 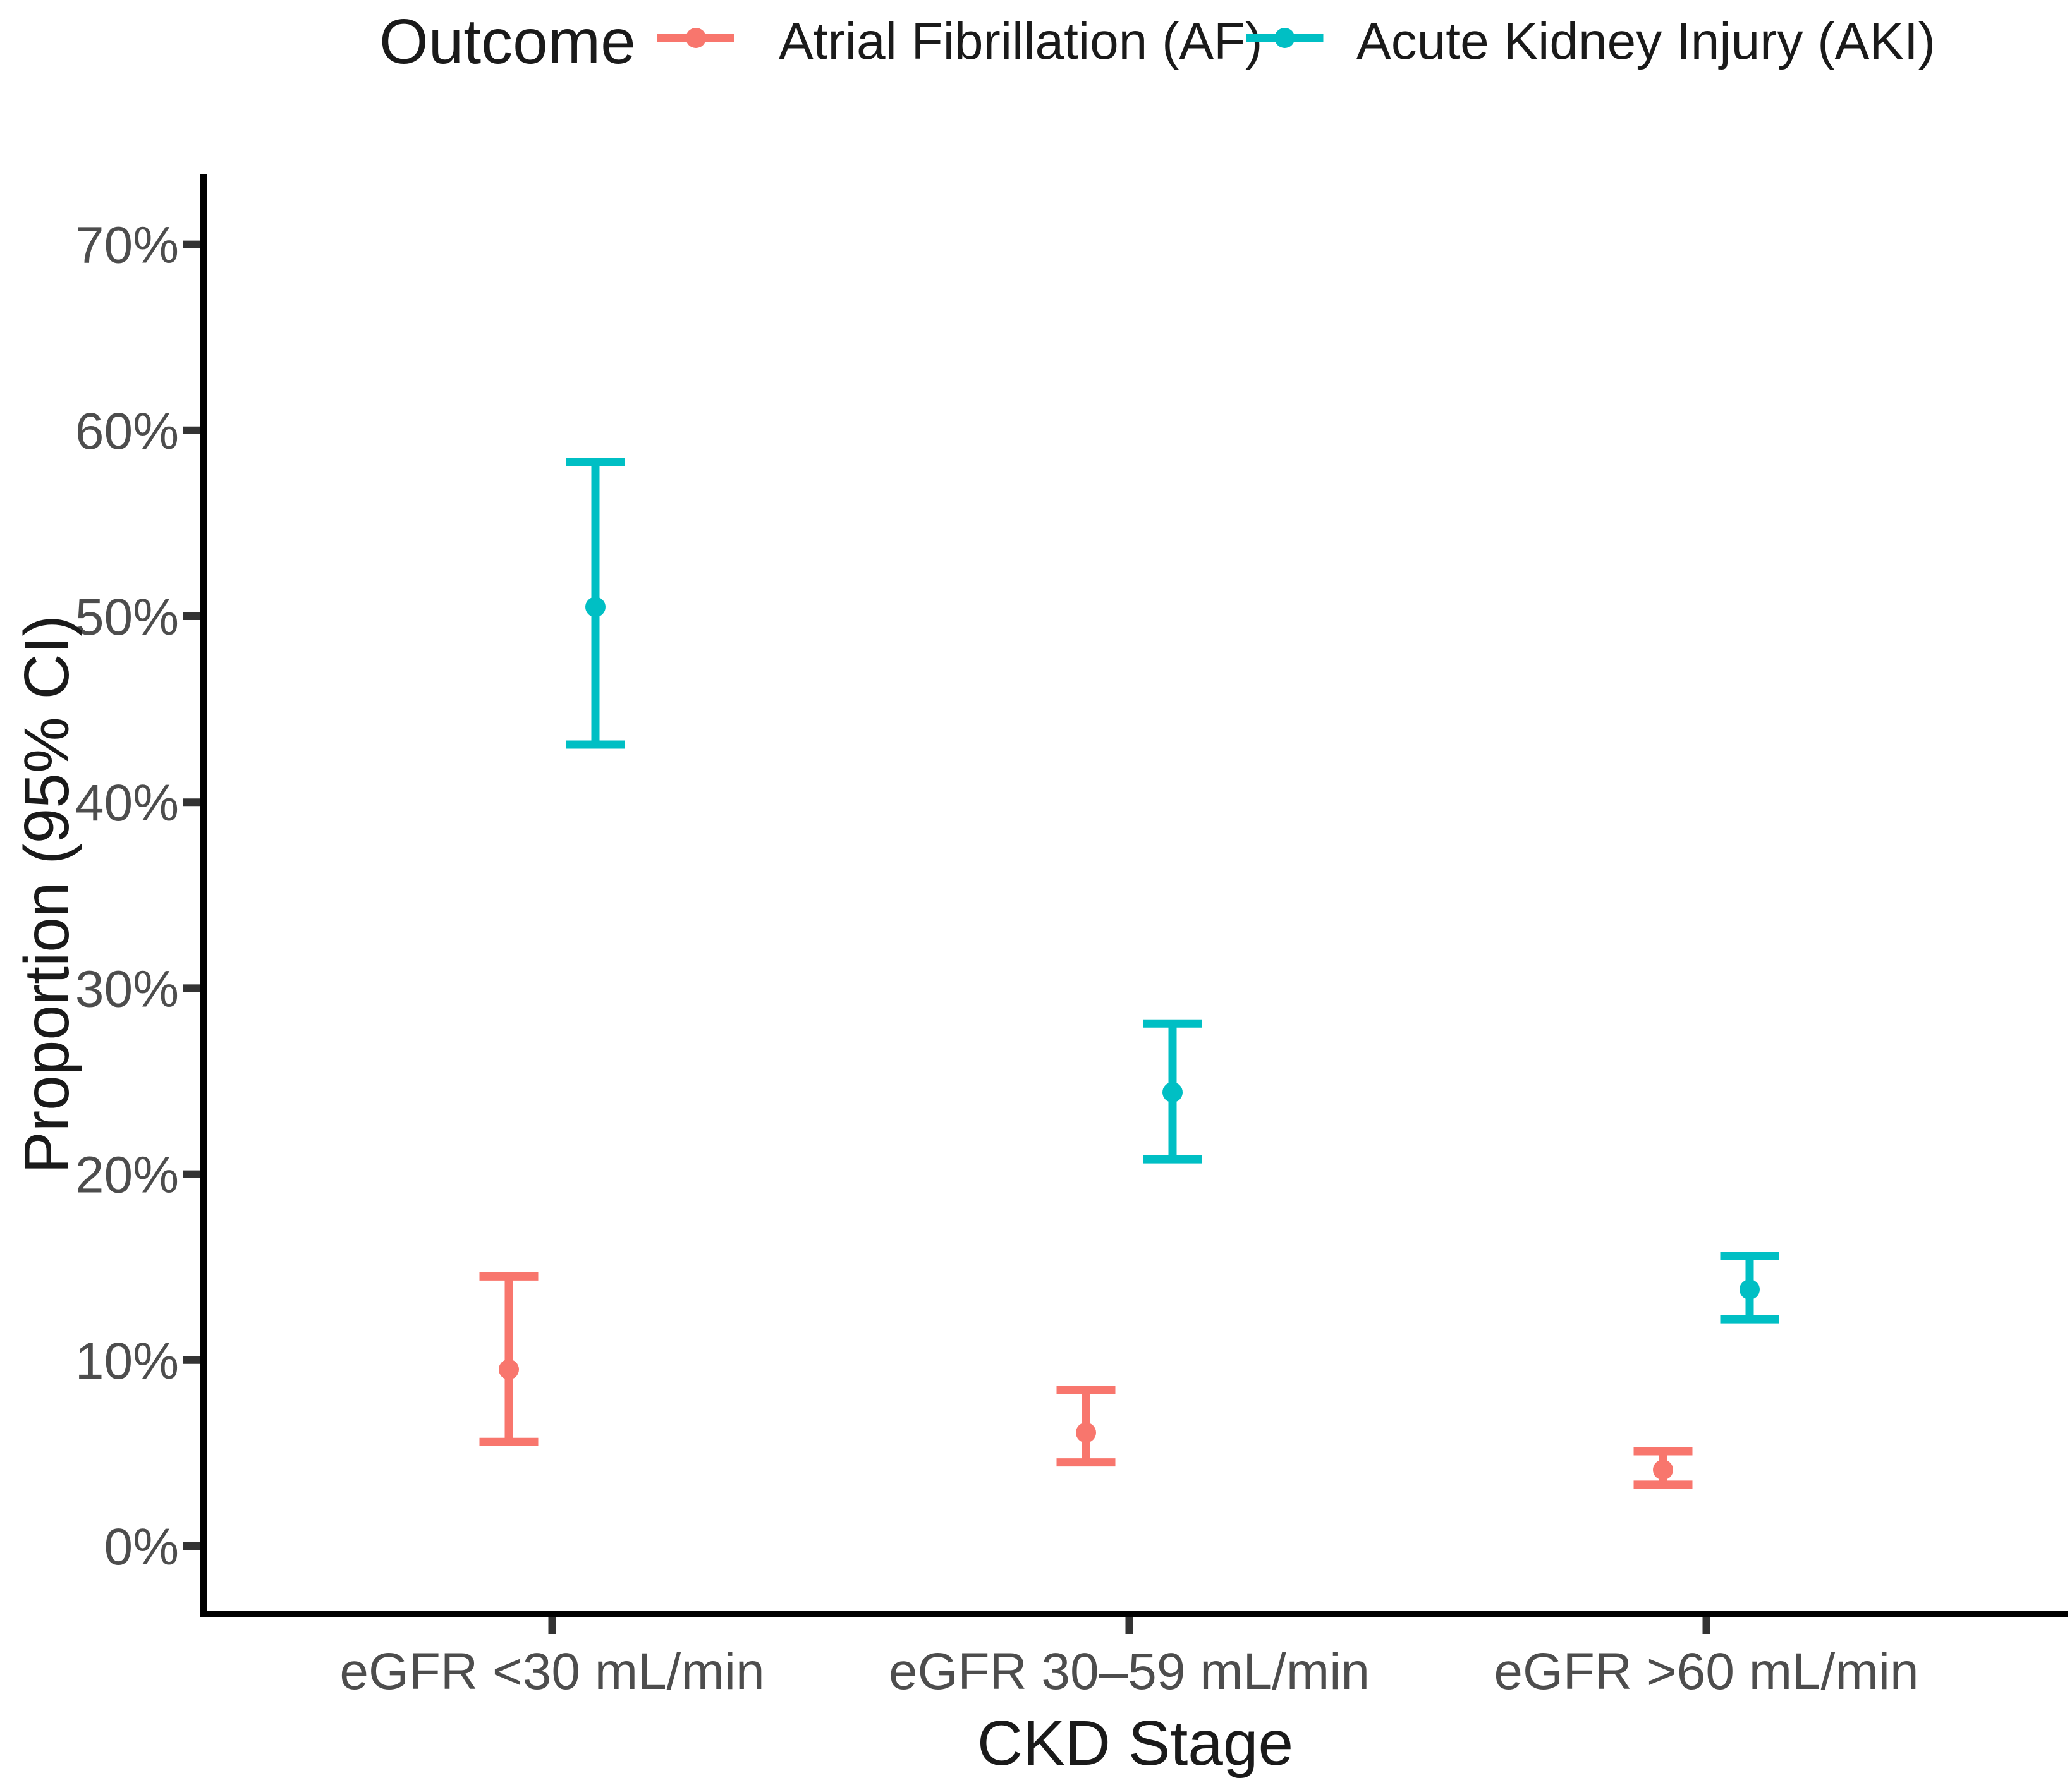 What do you see at coordinates (1135, 1743) in the screenshot?
I see `x-axis-title: CKD Stage` at bounding box center [1135, 1743].